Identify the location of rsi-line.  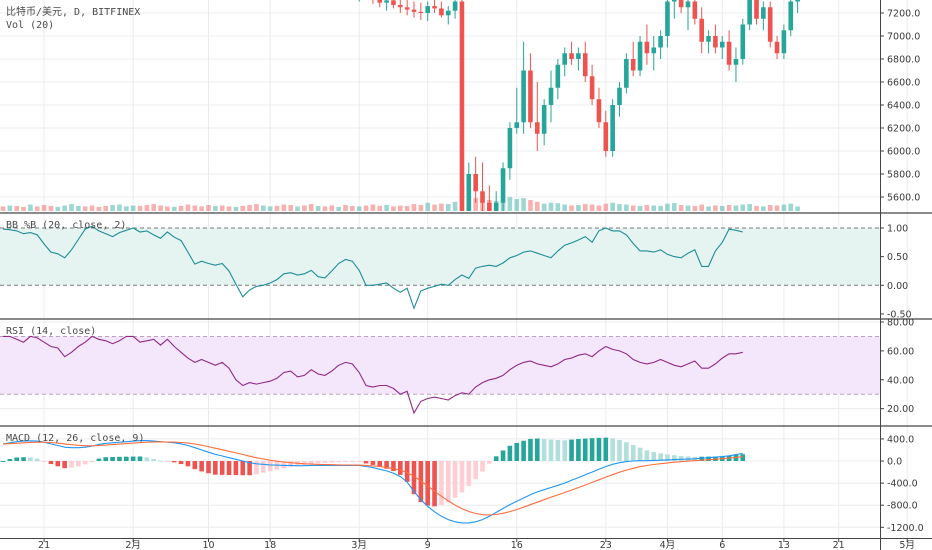
(373, 375).